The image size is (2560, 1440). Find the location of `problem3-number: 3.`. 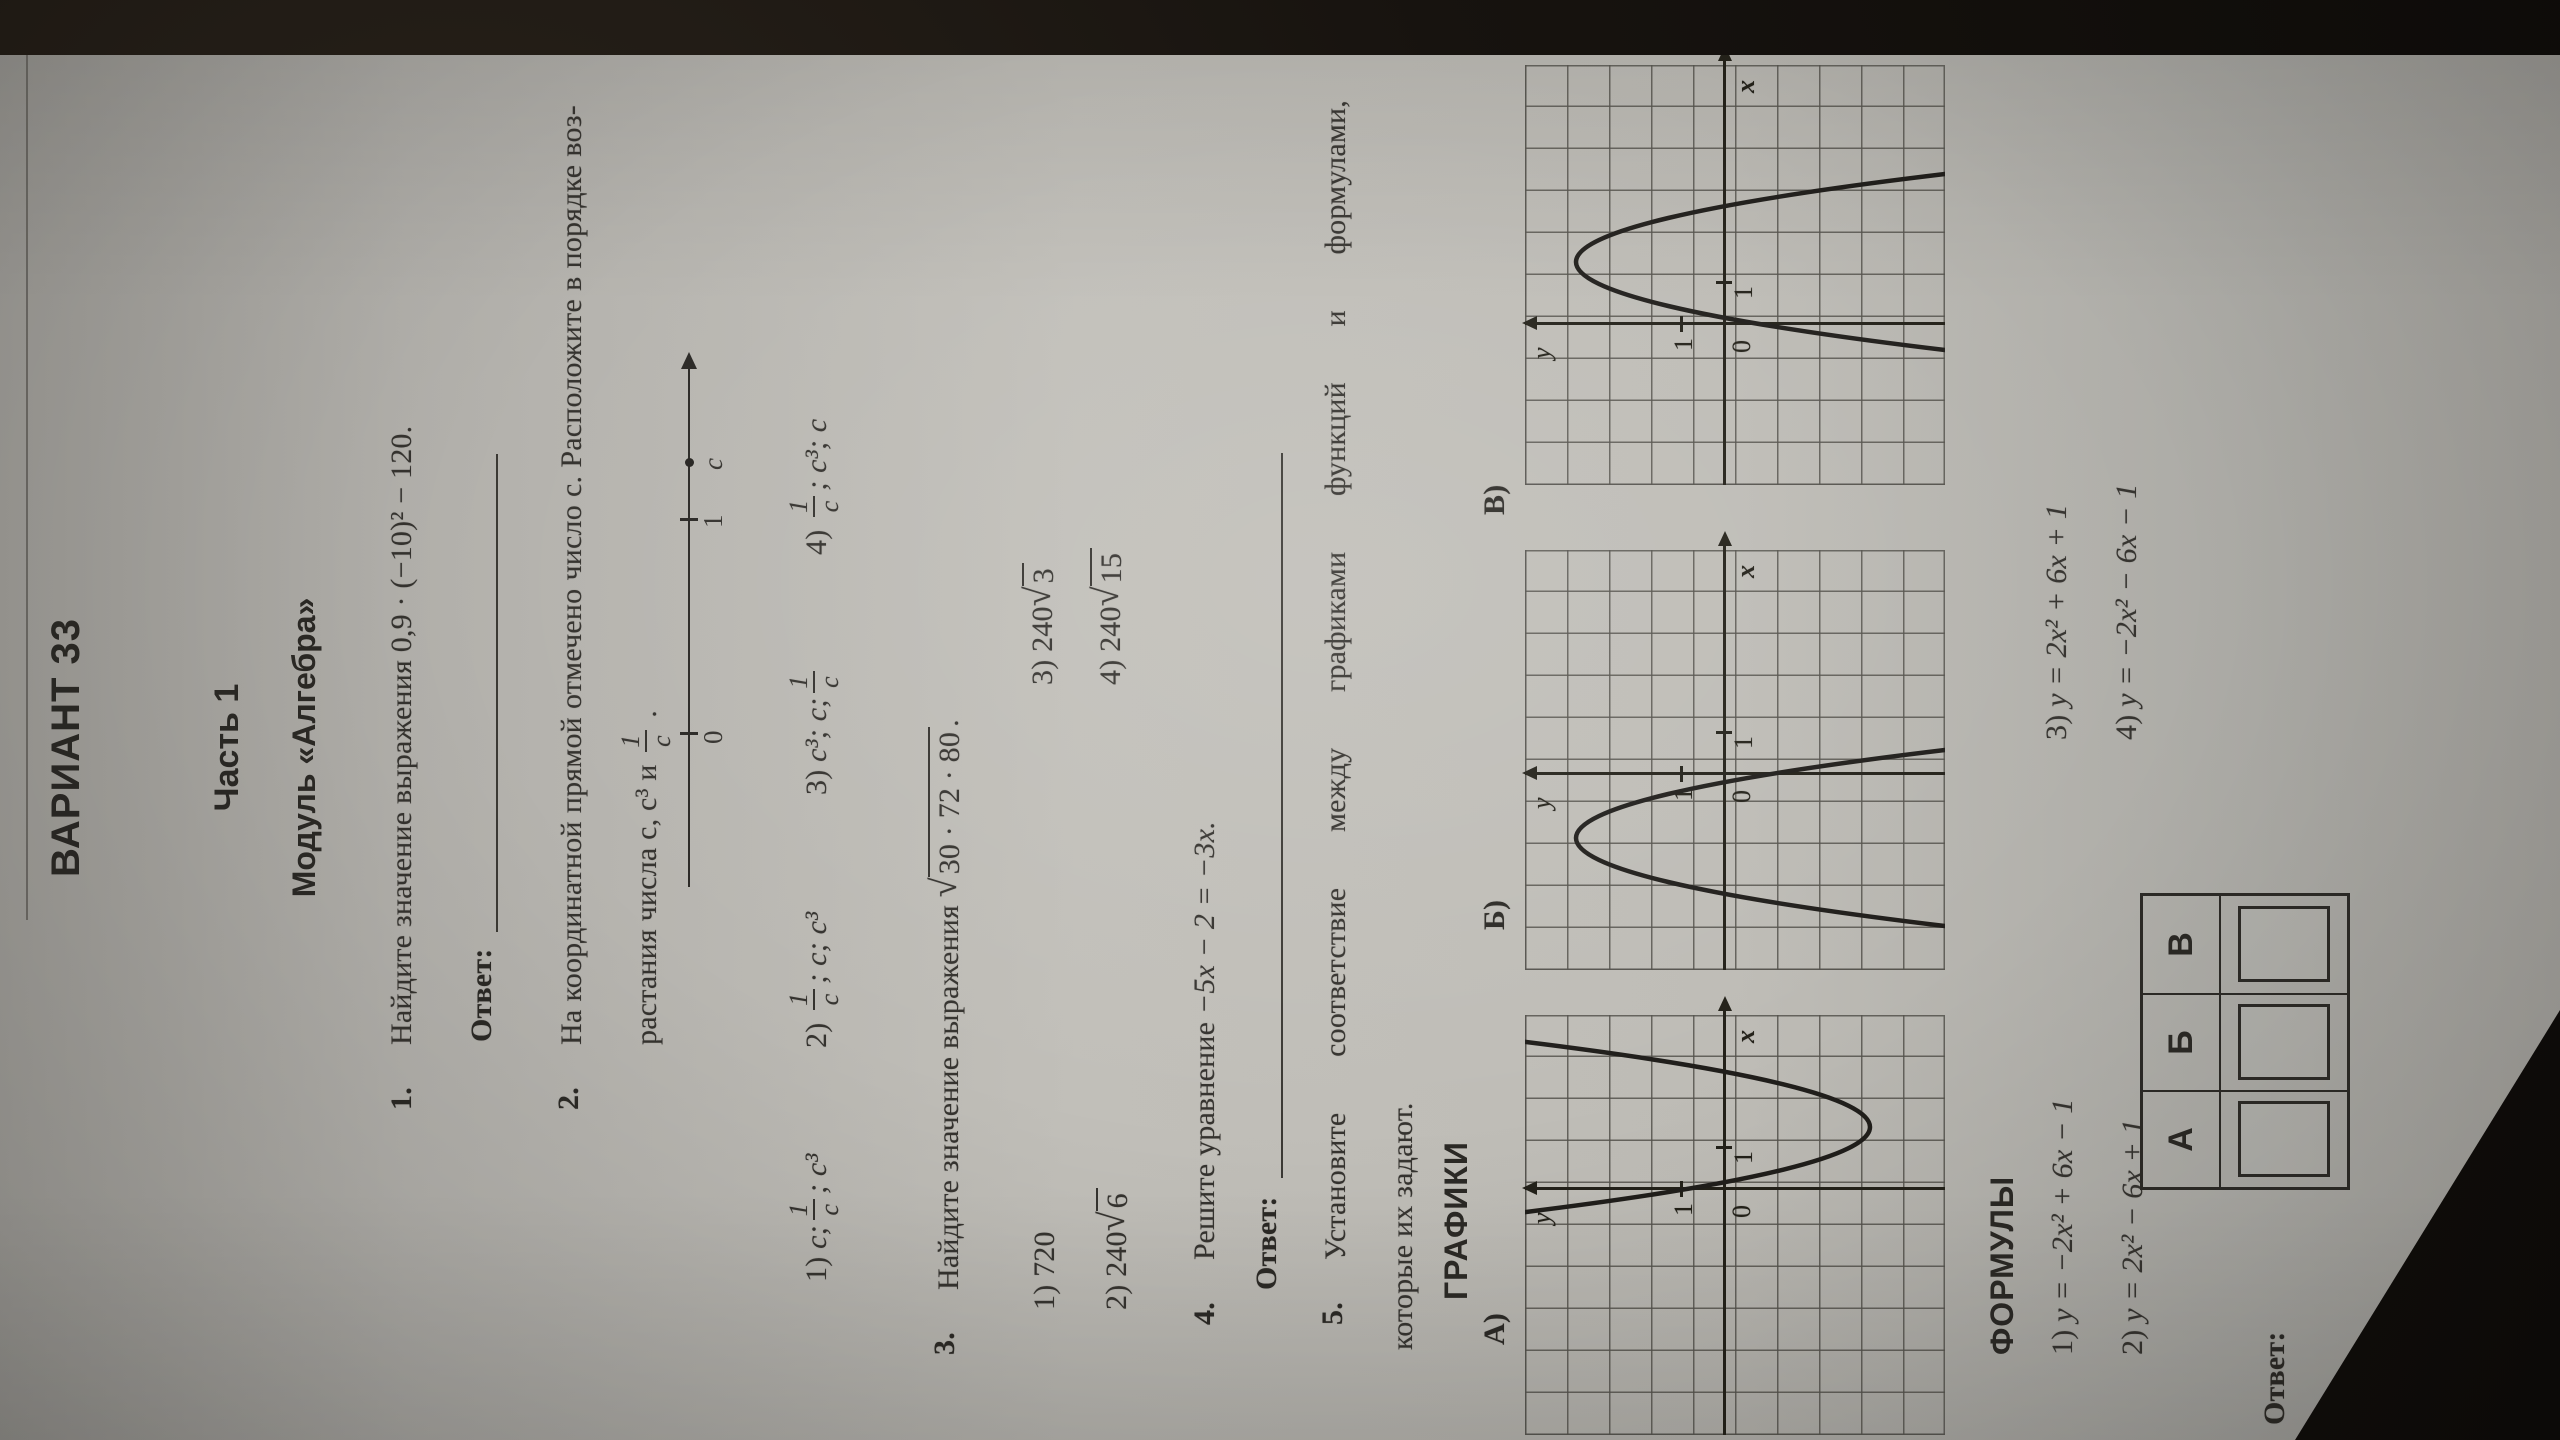

problem3-number: 3. is located at coordinates (944, 1343).